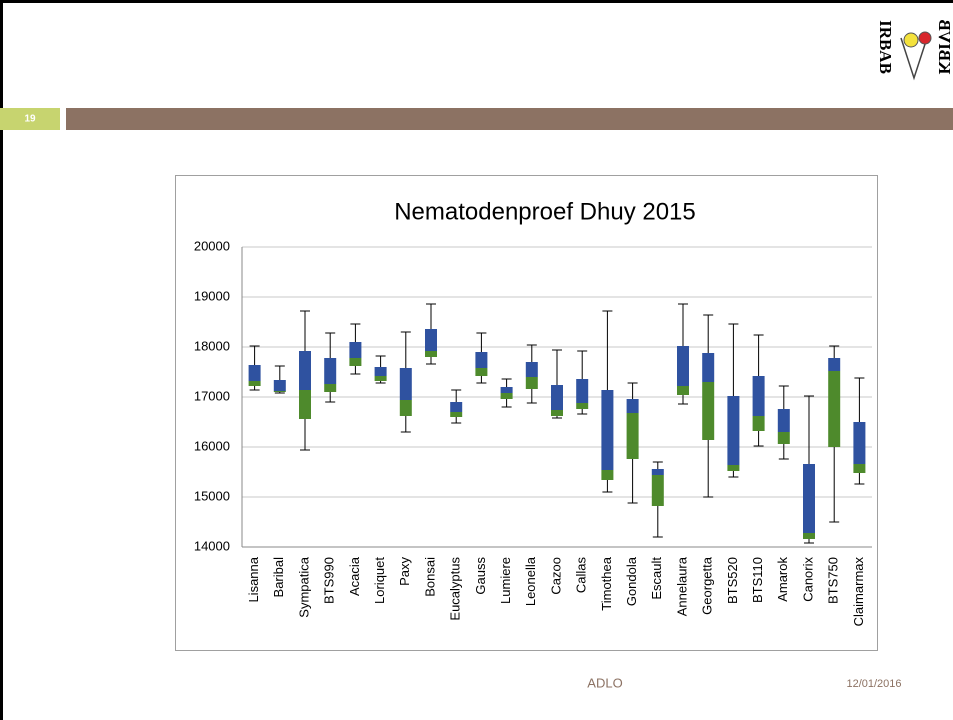 The height and width of the screenshot is (720, 953). Describe the element at coordinates (807, 579) in the screenshot. I see `x-tick-label: Canorix` at that location.